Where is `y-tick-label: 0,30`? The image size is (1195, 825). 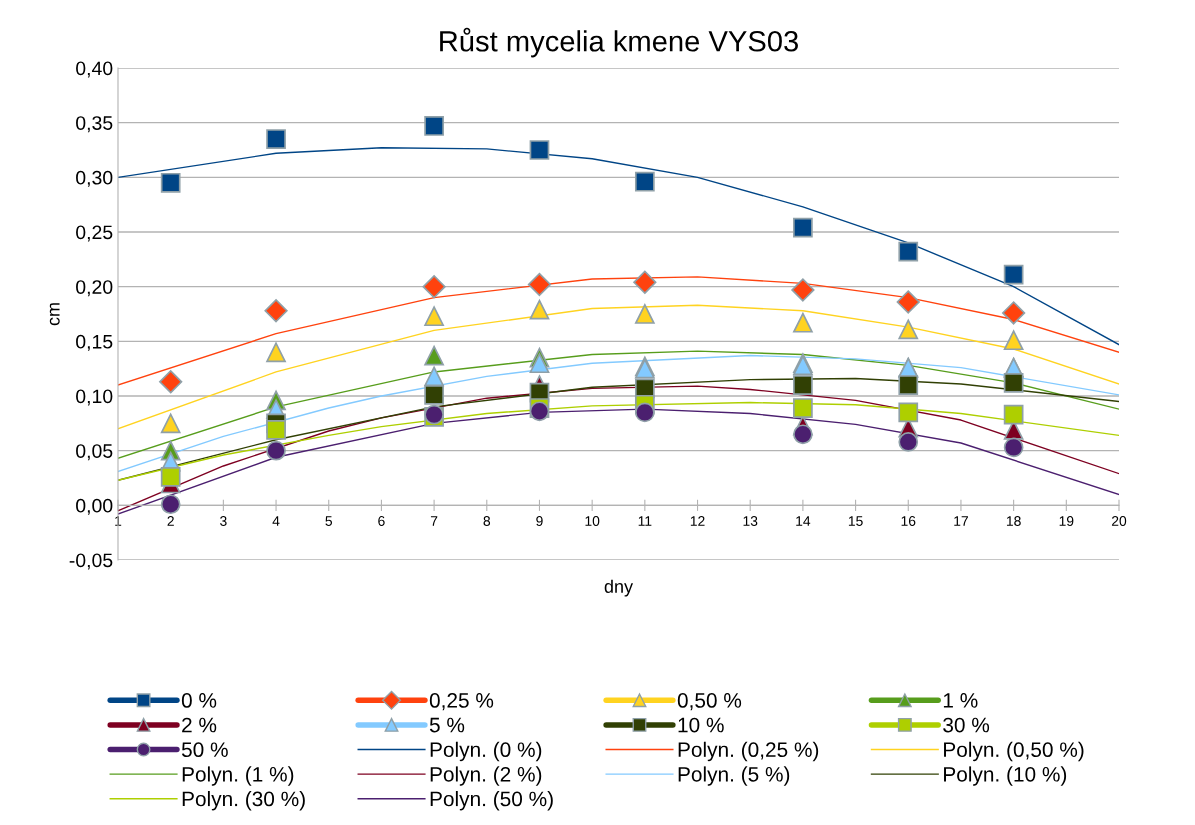
y-tick-label: 0,30 is located at coordinates (94, 178).